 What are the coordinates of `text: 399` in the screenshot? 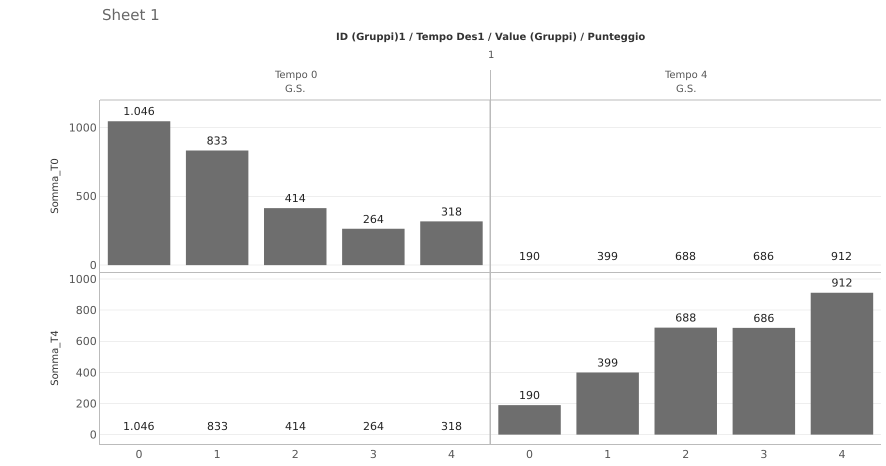 It's located at (607, 256).